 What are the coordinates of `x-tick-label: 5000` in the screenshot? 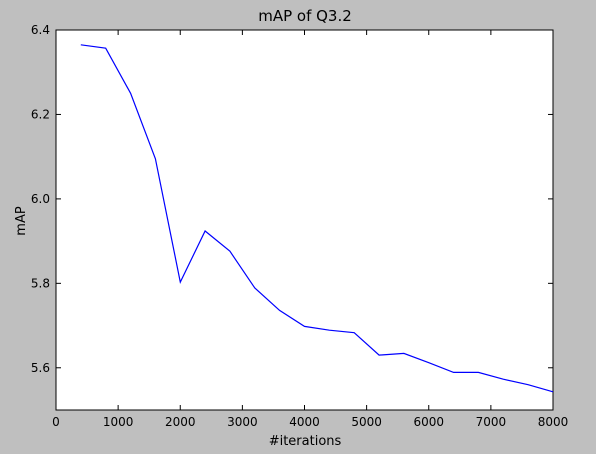 It's located at (366, 422).